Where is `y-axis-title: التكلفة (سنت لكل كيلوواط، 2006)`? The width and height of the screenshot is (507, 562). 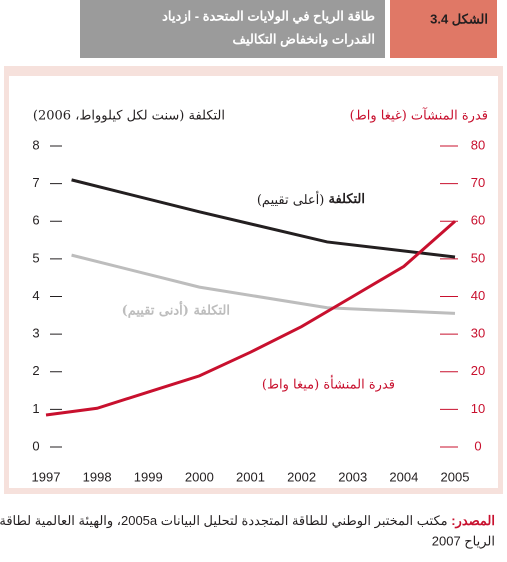
y-axis-title: التكلفة (سنت لكل كيلوواط، 2006) is located at coordinates (129, 116).